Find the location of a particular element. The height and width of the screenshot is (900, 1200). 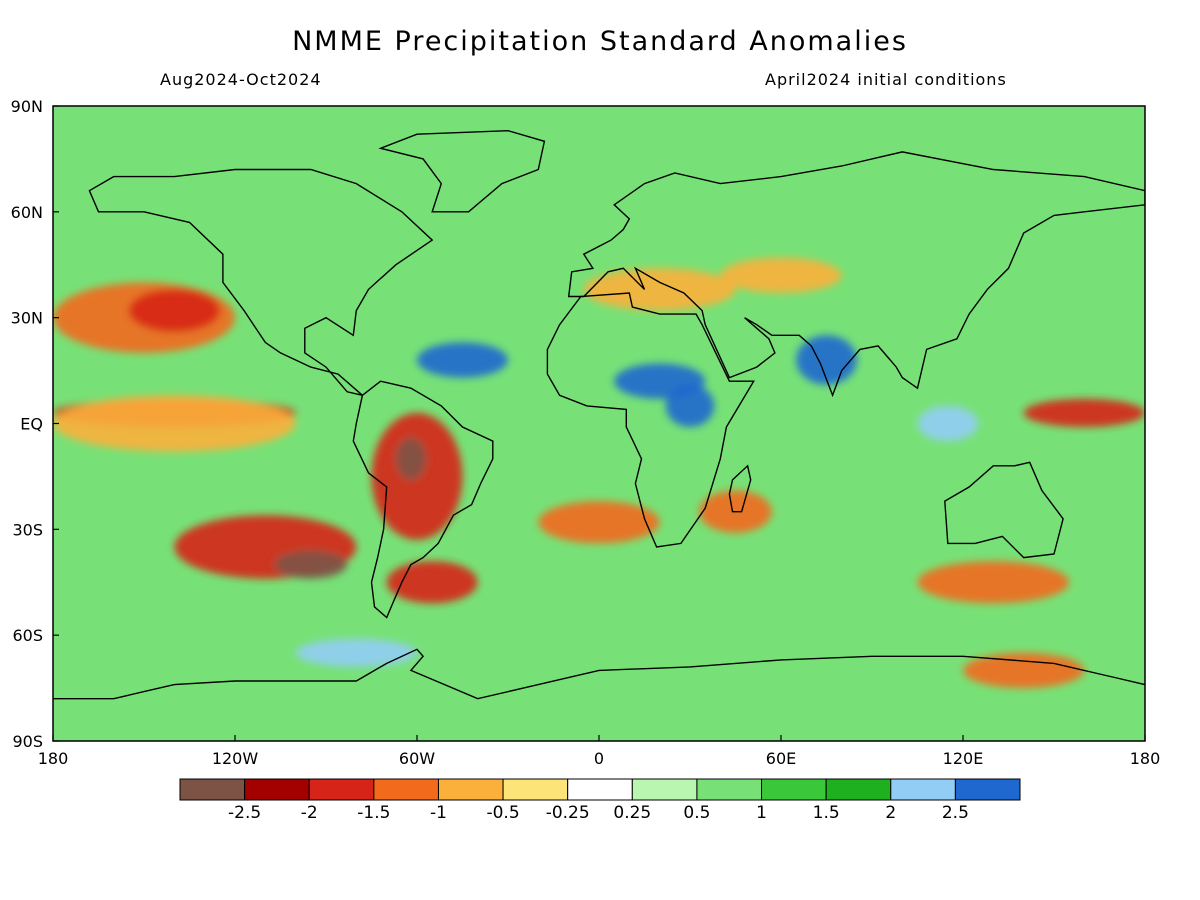

y-tick-label: 60N is located at coordinates (27, 212).